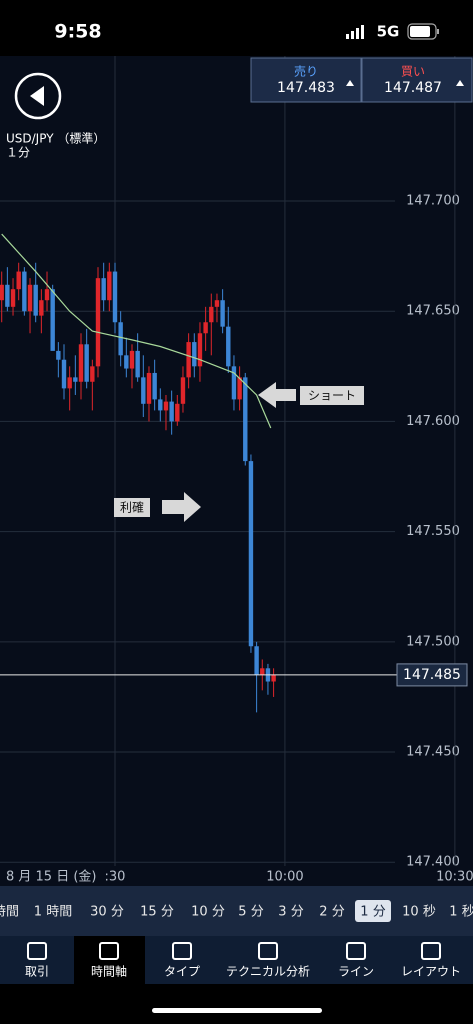 Image resolution: width=473 pixels, height=1024 pixels. I want to click on timeframe: 1 秒, so click(461, 912).